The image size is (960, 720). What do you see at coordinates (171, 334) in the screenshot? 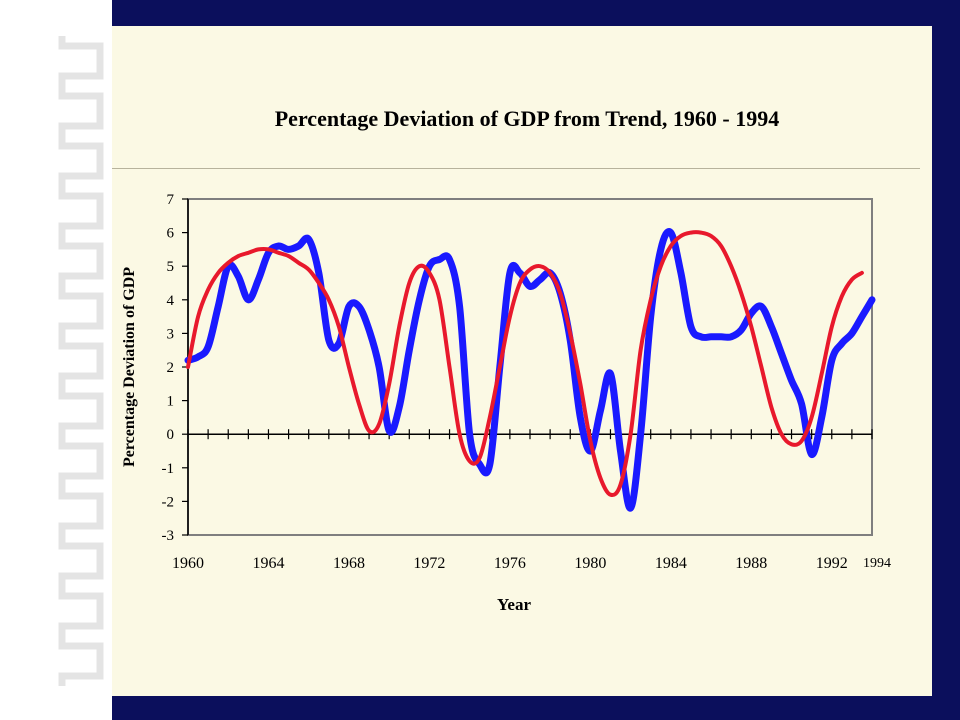
I see `y-tick-label: 3` at bounding box center [171, 334].